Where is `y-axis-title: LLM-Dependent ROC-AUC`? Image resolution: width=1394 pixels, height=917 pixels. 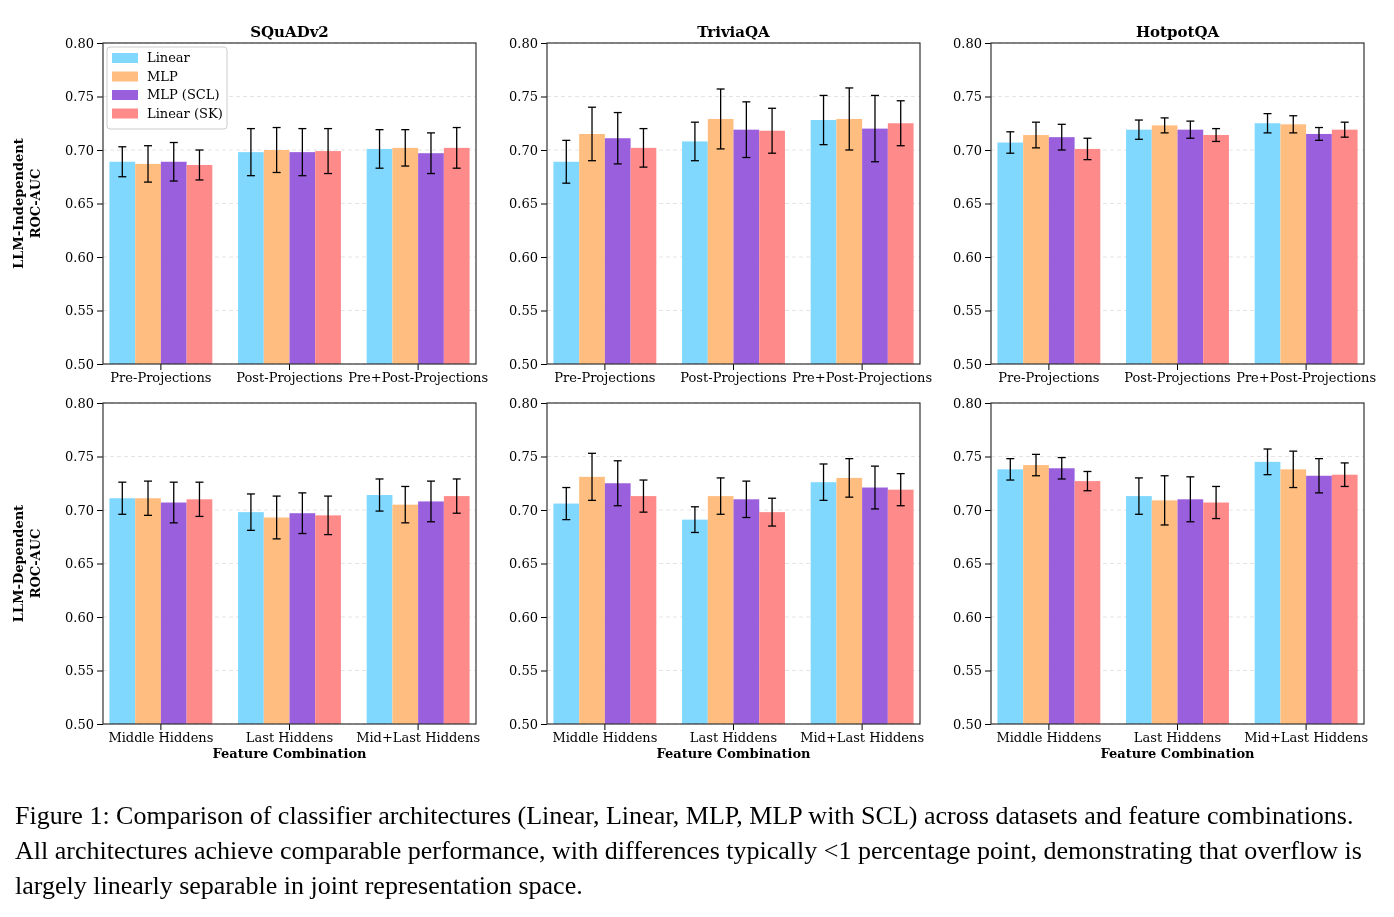
y-axis-title: LLM-Dependent ROC-AUC is located at coordinates (27, 563).